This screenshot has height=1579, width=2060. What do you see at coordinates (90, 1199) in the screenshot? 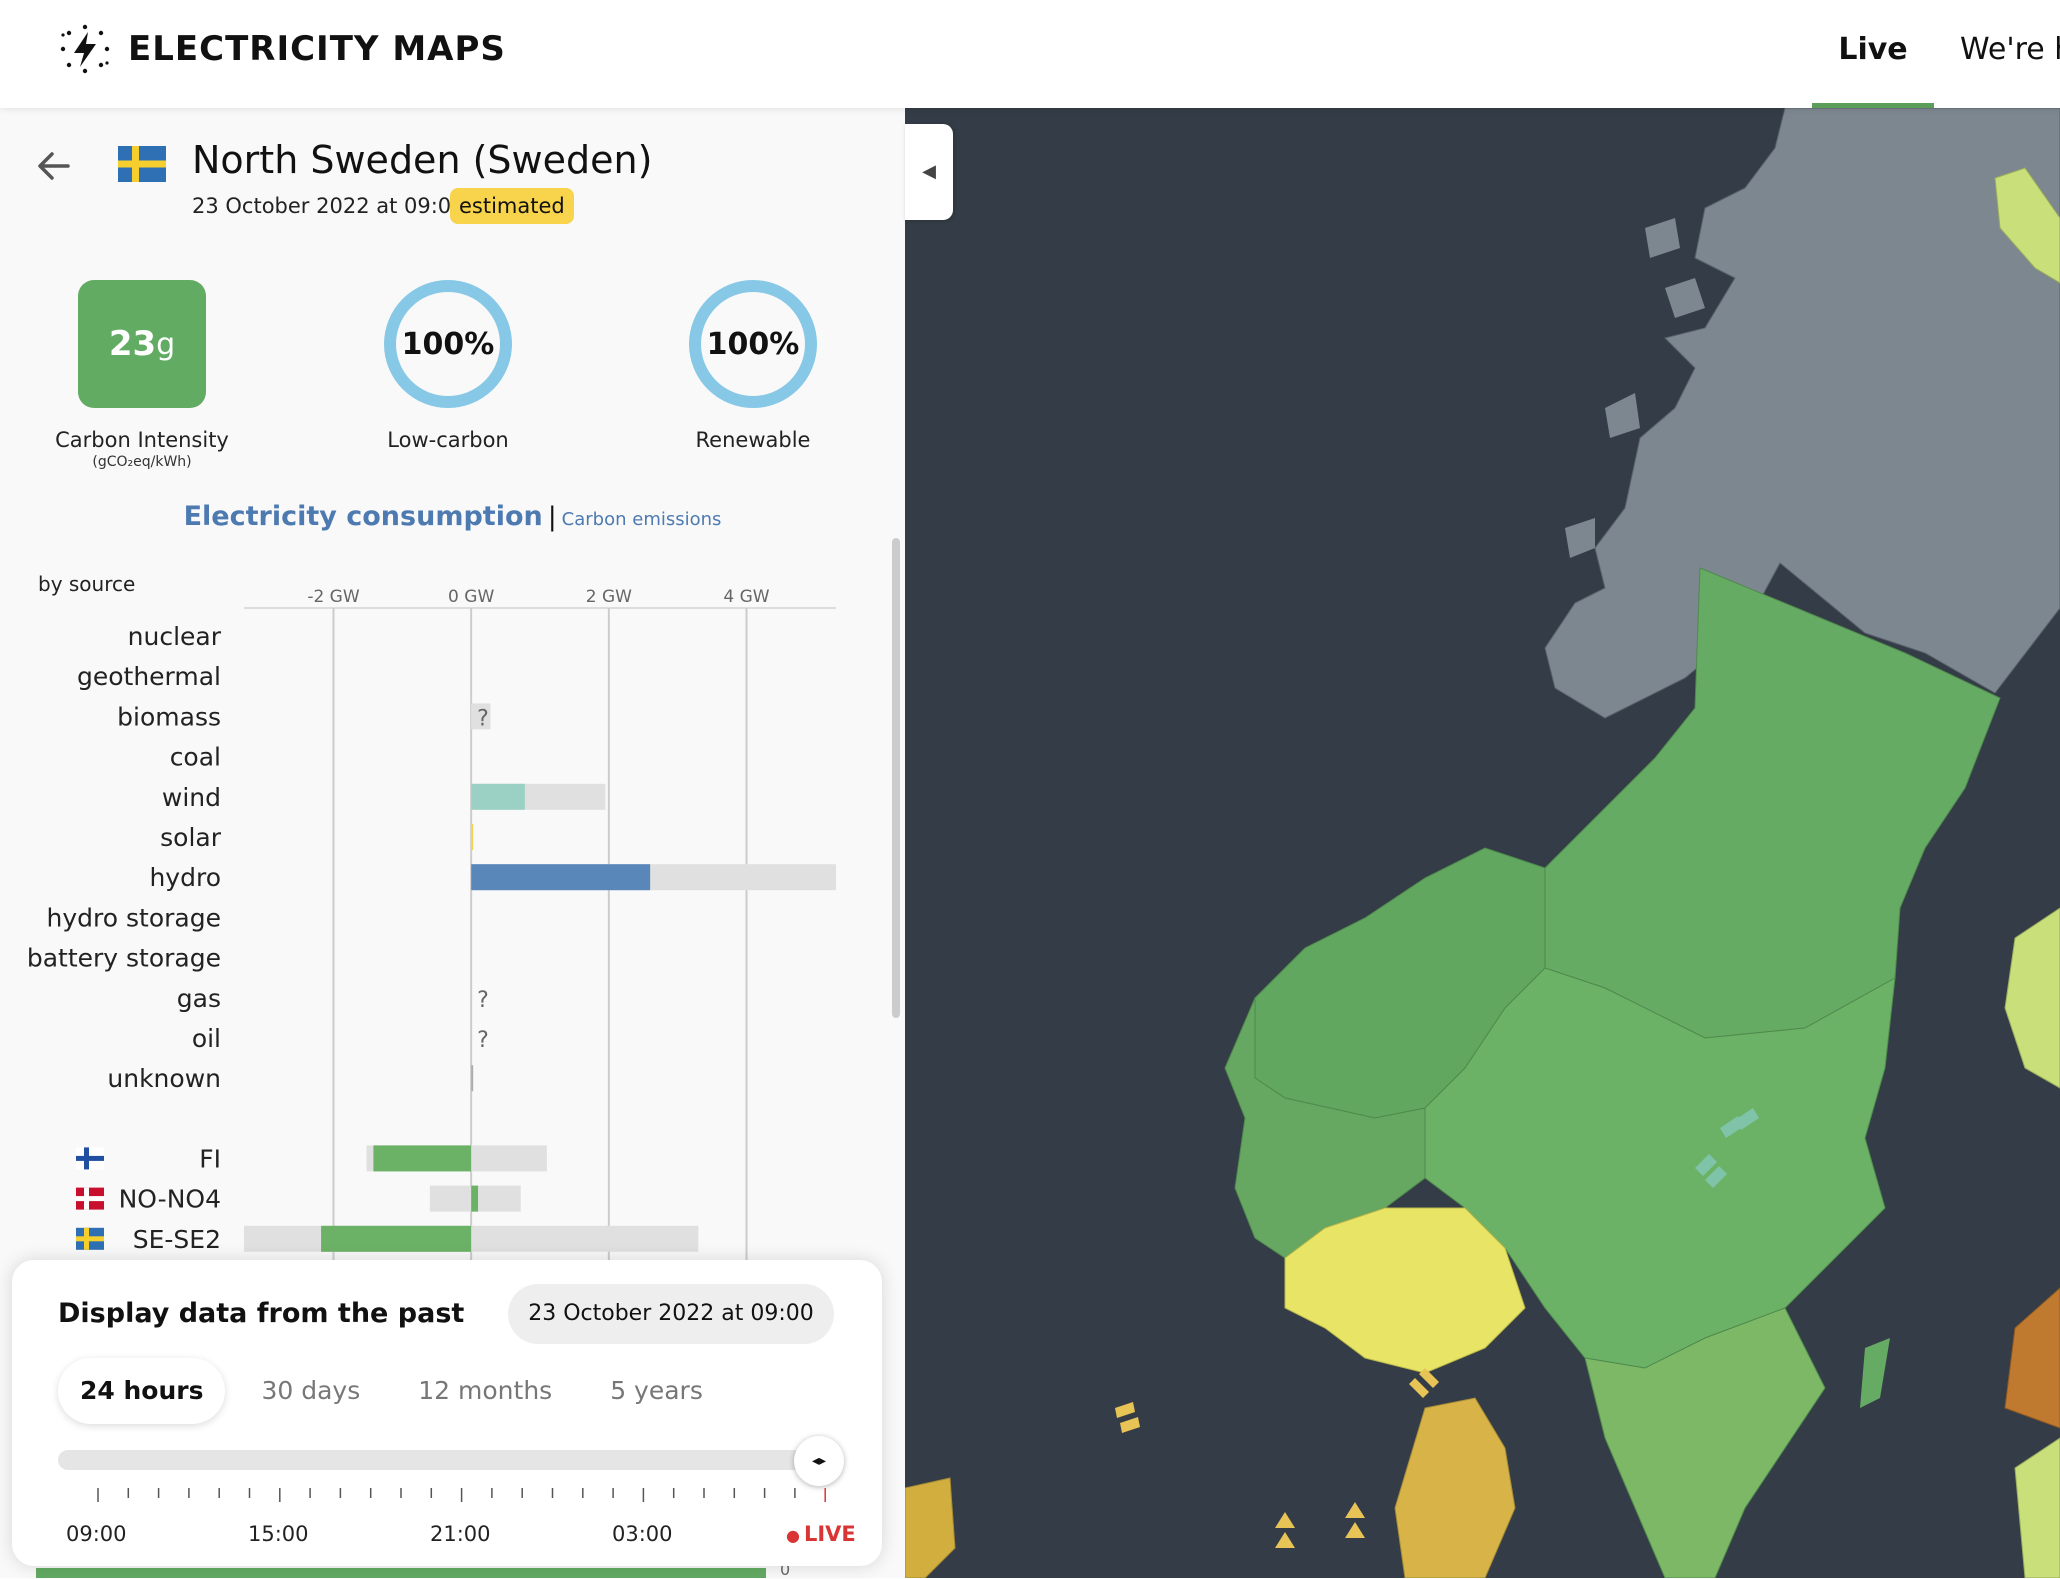
I see `norway-flag-icon` at bounding box center [90, 1199].